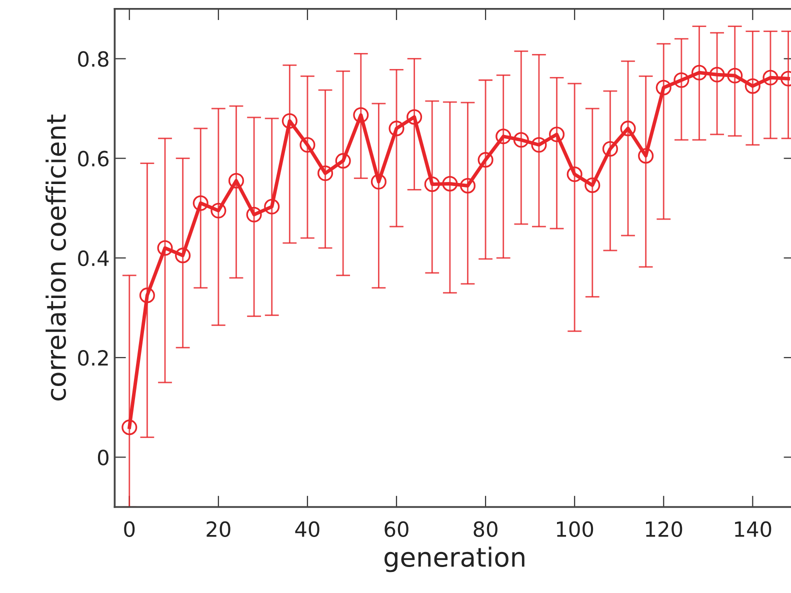 This screenshot has height=593, width=791. What do you see at coordinates (486, 529) in the screenshot?
I see `x-tick-label: 80` at bounding box center [486, 529].